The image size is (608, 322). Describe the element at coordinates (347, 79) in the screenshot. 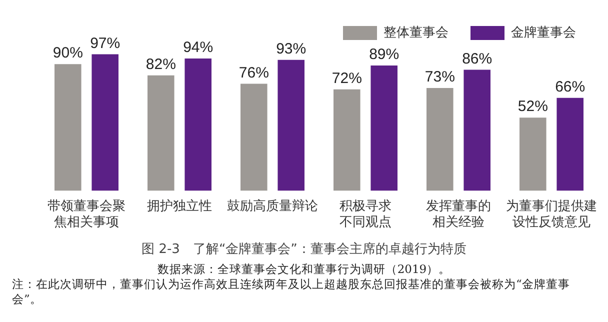

I see `data-label: 72%` at that location.